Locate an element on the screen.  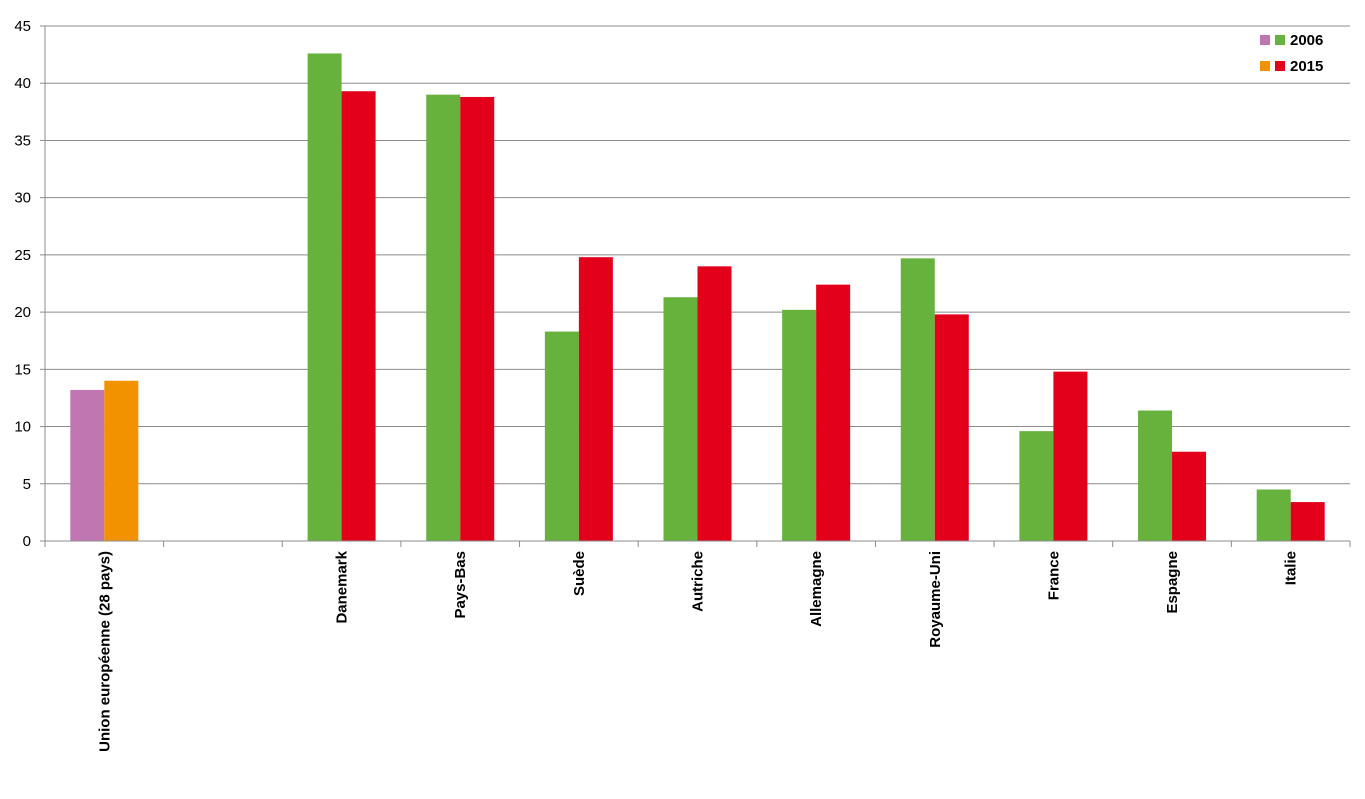
y-tick-label: 35 is located at coordinates (22, 140).